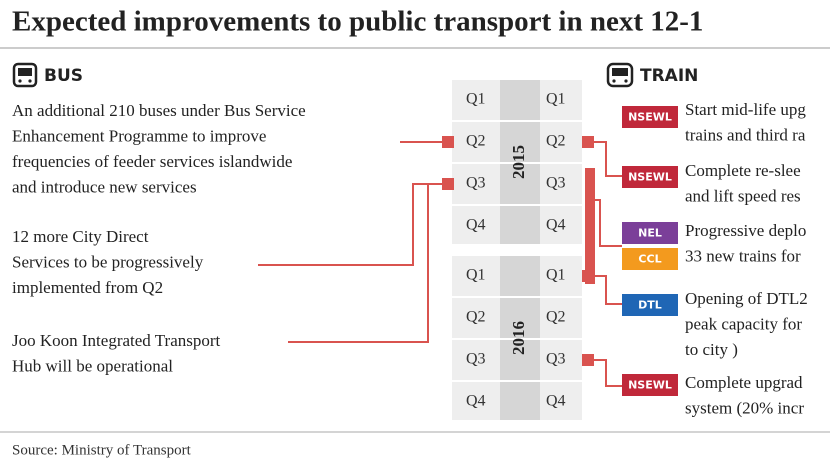 The height and width of the screenshot is (473, 830). What do you see at coordinates (669, 76) in the screenshot?
I see `train-heading: TRAIN` at bounding box center [669, 76].